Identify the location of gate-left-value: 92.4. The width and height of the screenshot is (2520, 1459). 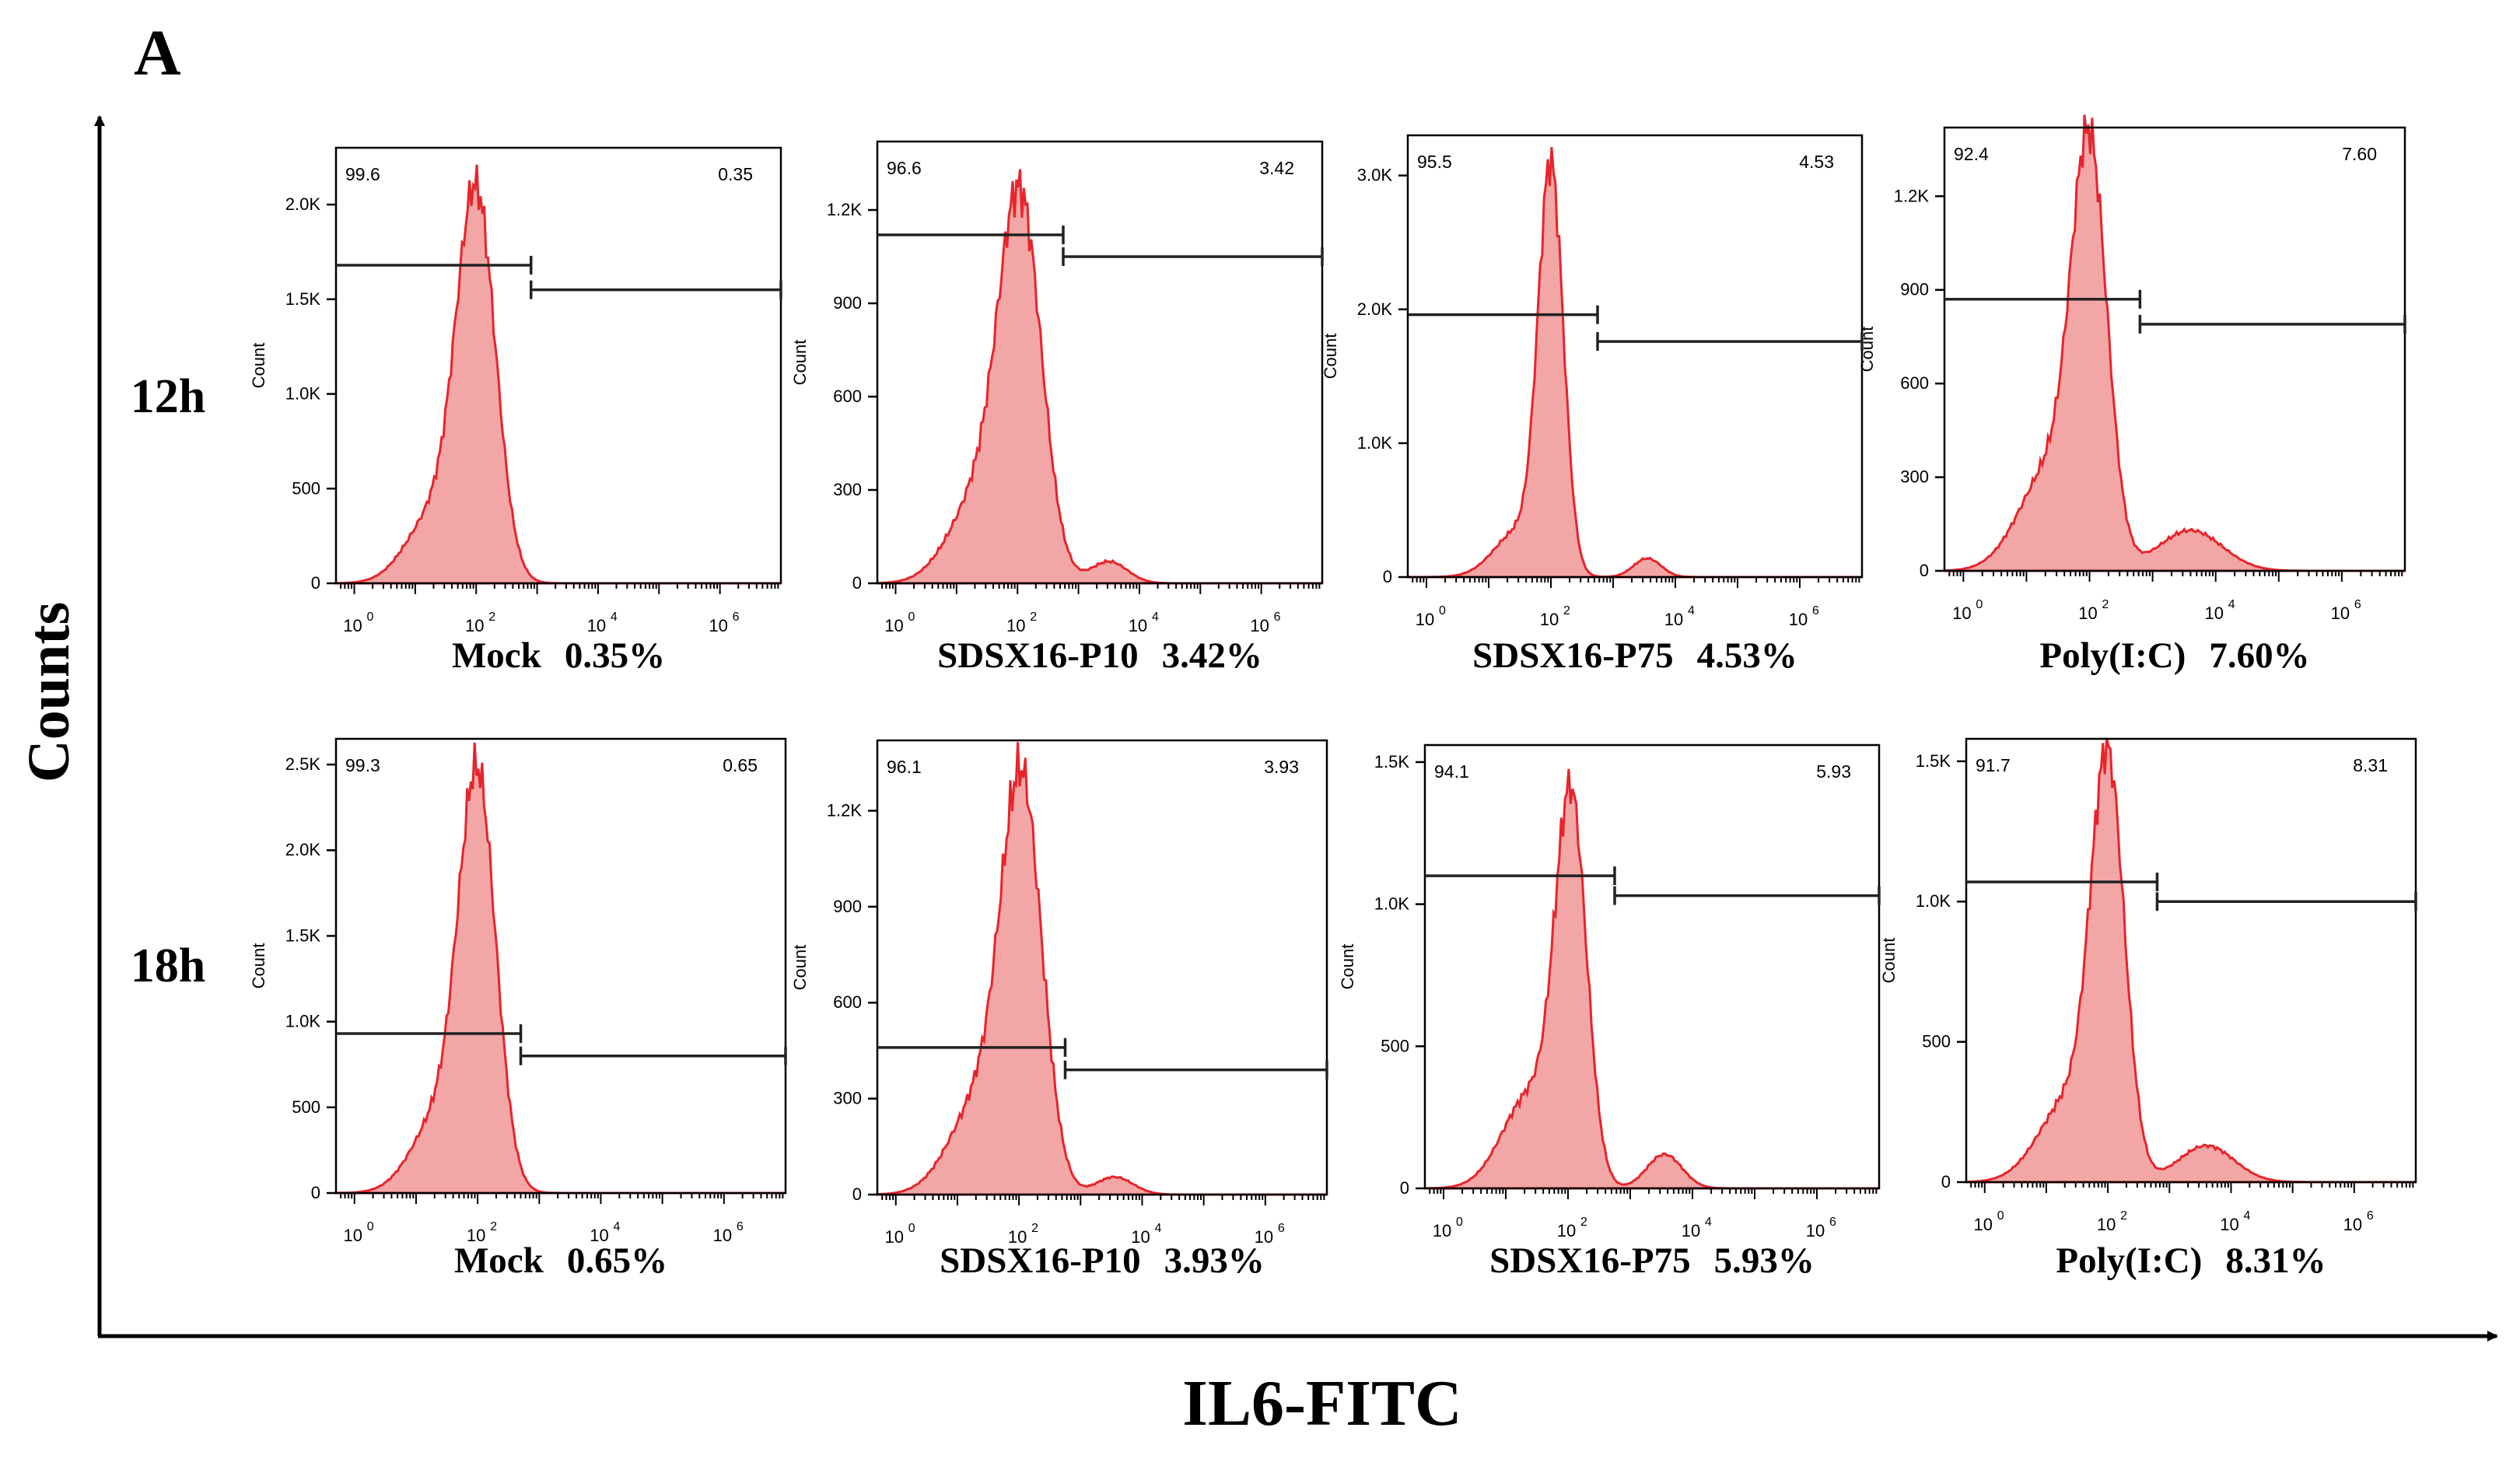
(1972, 154).